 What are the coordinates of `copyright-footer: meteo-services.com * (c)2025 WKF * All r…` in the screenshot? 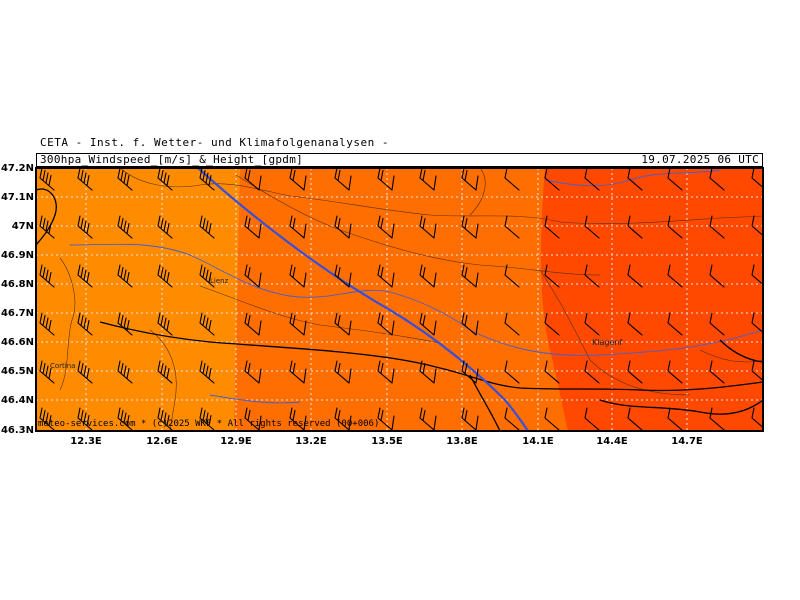 It's located at (209, 424).